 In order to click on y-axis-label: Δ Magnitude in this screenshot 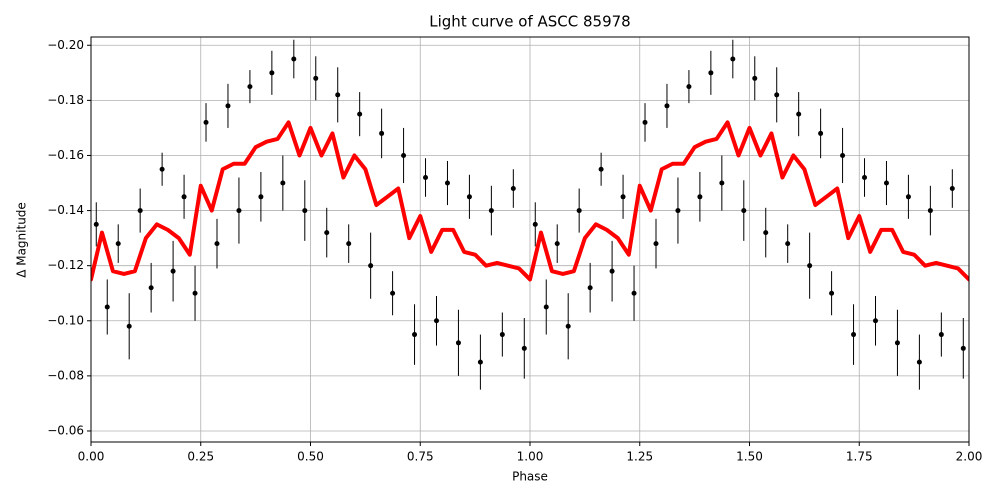, I will do `click(22, 240)`.